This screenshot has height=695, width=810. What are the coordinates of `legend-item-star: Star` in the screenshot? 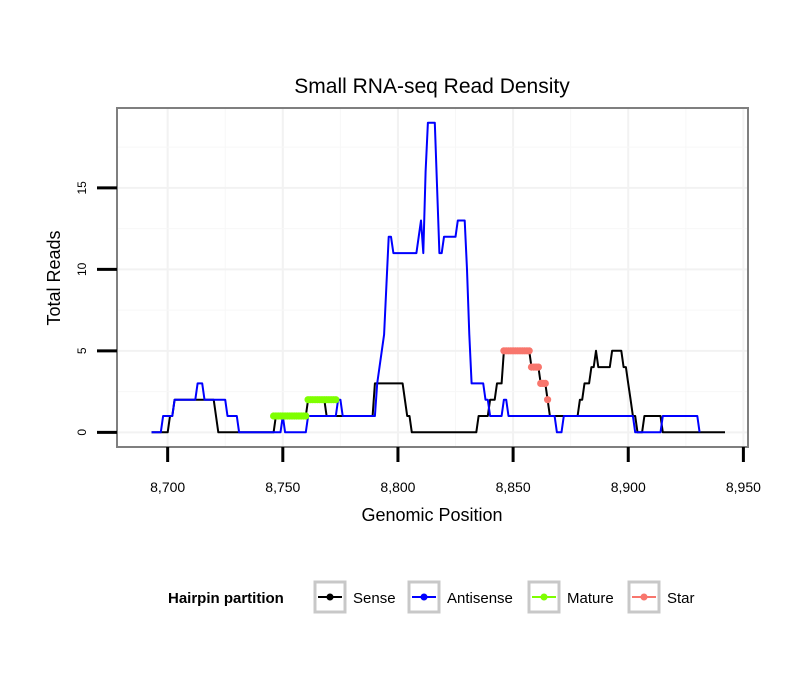 It's located at (661, 597).